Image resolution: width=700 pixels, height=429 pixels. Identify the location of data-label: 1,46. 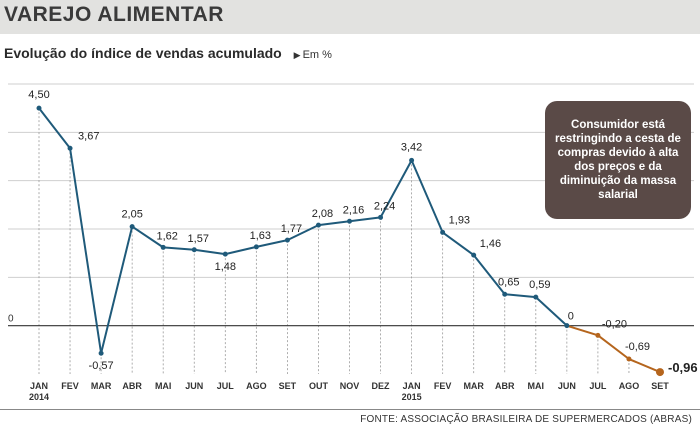
(490, 244).